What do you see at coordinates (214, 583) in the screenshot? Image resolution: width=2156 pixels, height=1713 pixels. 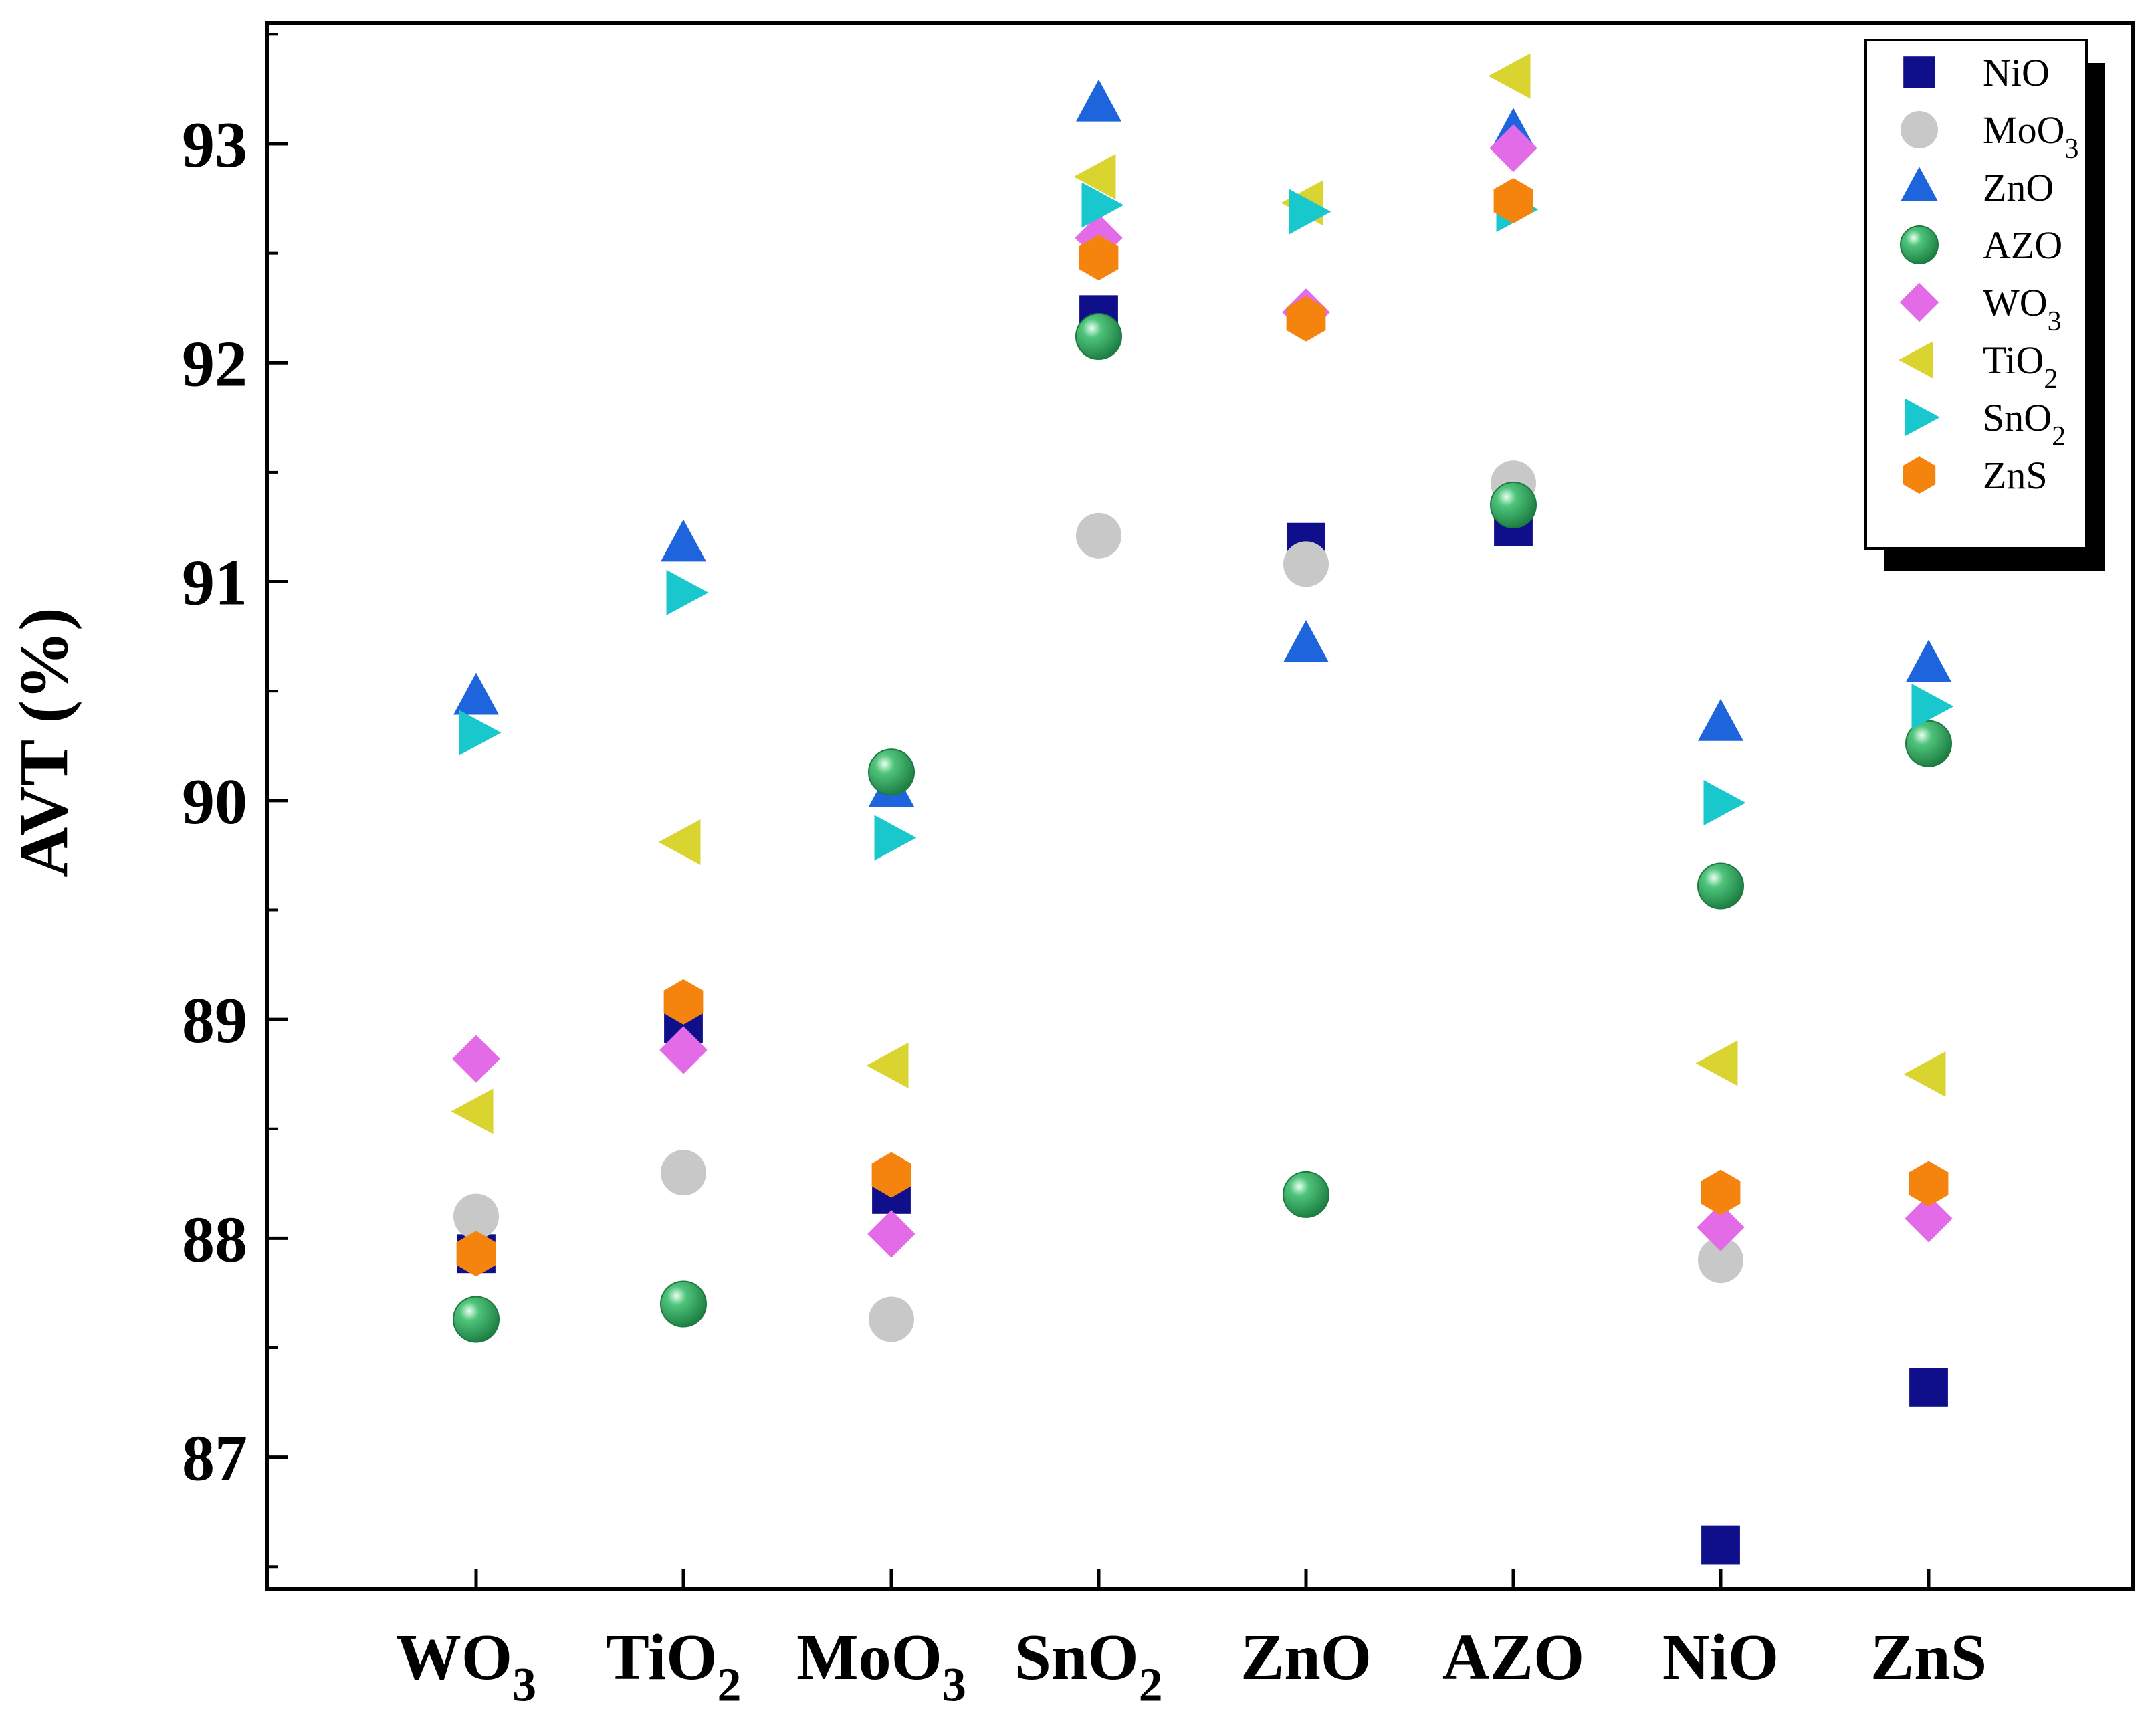 I see `y-tick-label: 91` at bounding box center [214, 583].